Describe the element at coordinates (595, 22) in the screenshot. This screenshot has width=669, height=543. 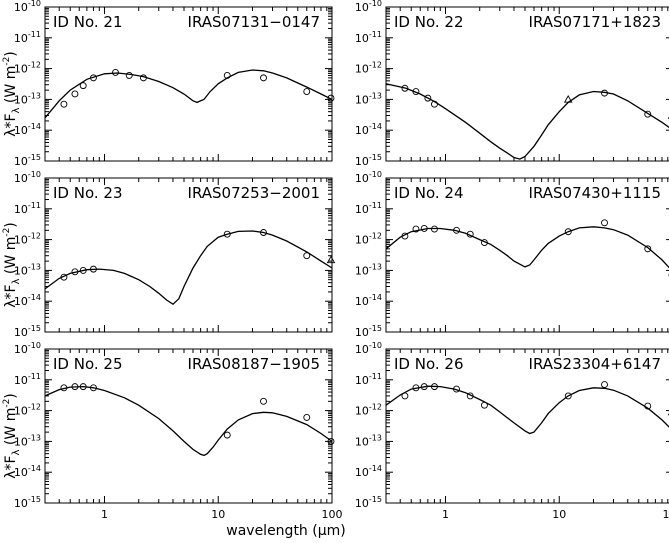
I see `panel-iras-label: IRAS07171+1823` at that location.